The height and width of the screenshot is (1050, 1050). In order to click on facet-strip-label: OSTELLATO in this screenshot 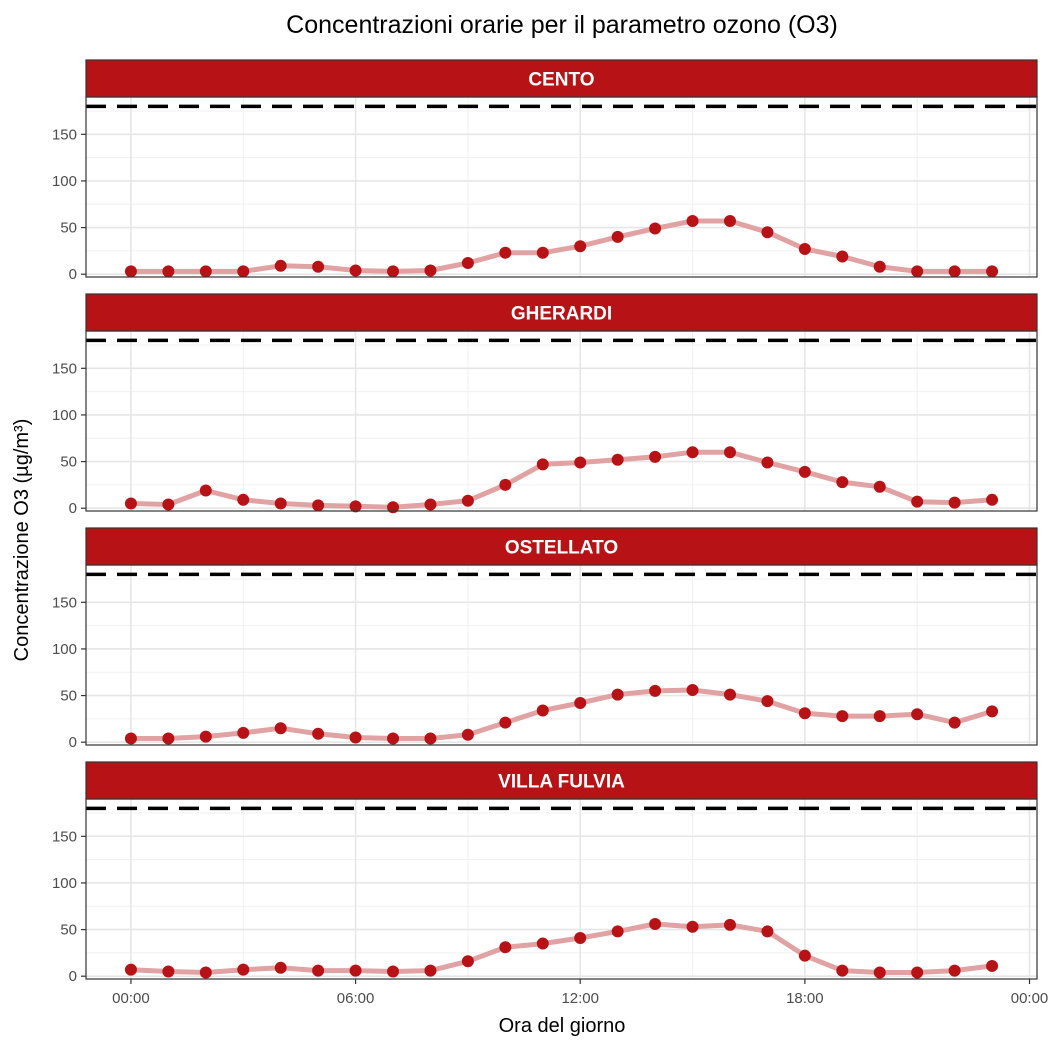, I will do `click(561, 548)`.